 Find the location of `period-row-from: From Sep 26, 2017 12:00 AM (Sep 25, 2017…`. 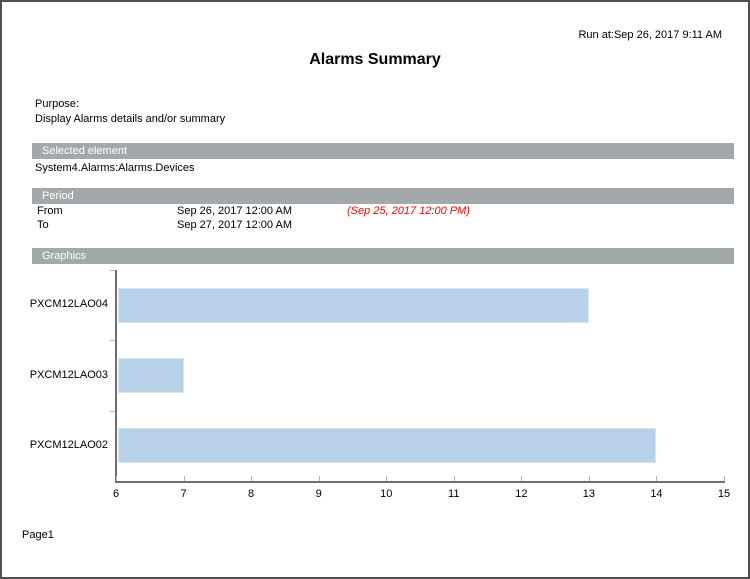

period-row-from: From Sep 26, 2017 12:00 AM (Sep 25, 2017… is located at coordinates (375, 212).